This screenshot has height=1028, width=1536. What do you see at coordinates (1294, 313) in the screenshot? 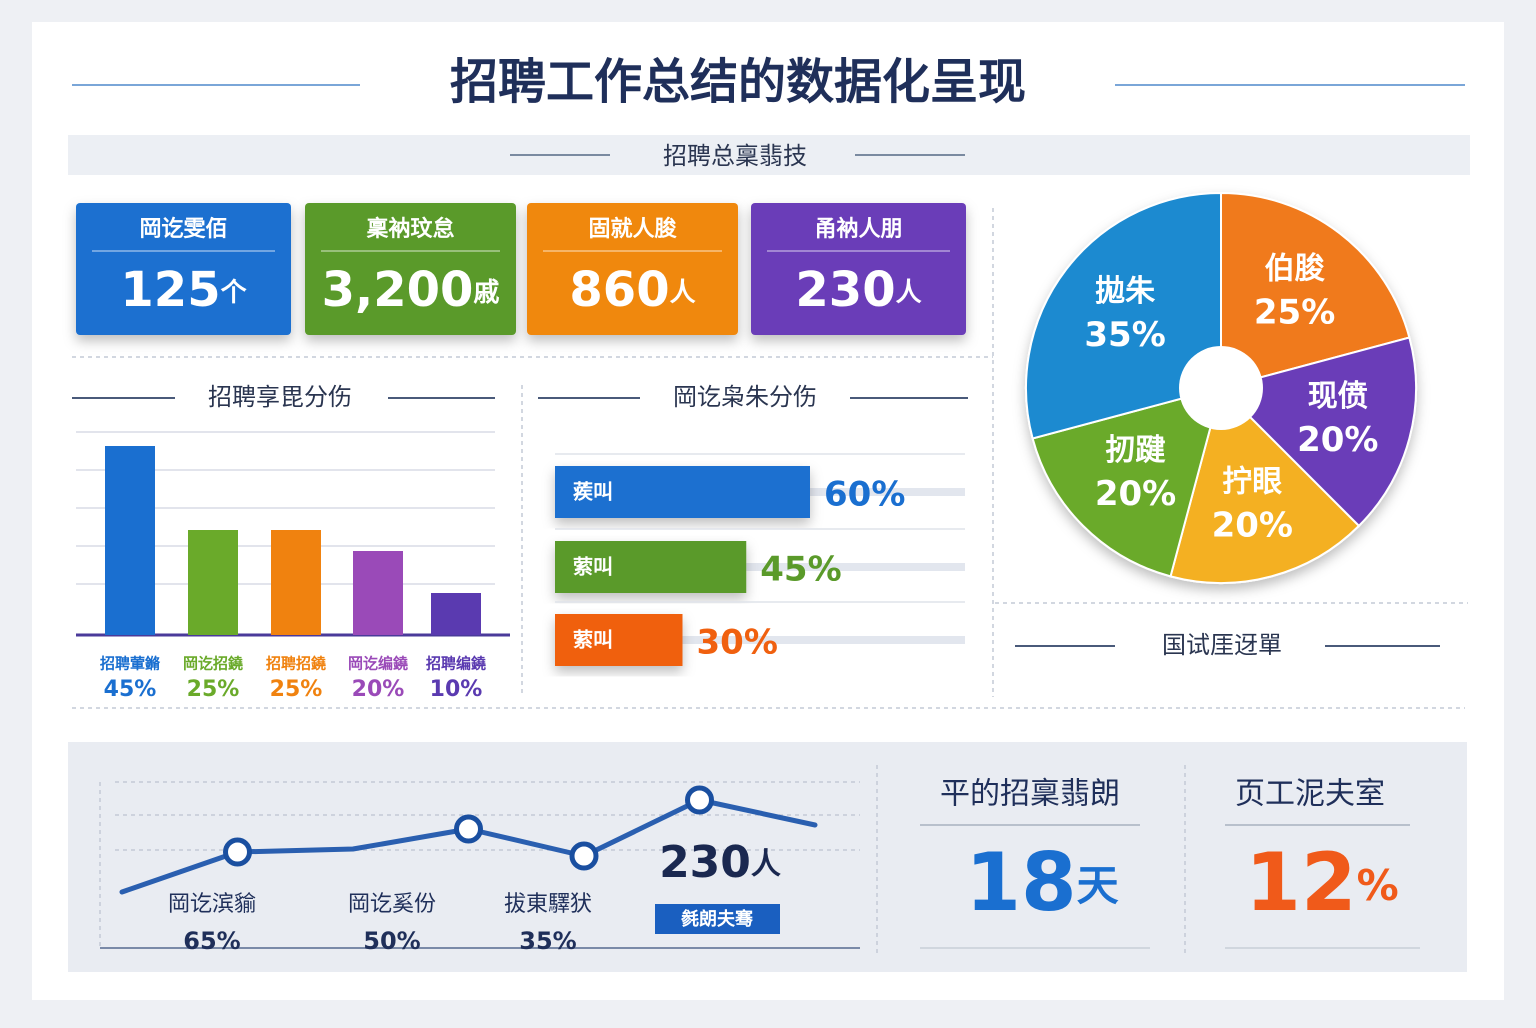
I see `slice-value: 25%` at bounding box center [1294, 313].